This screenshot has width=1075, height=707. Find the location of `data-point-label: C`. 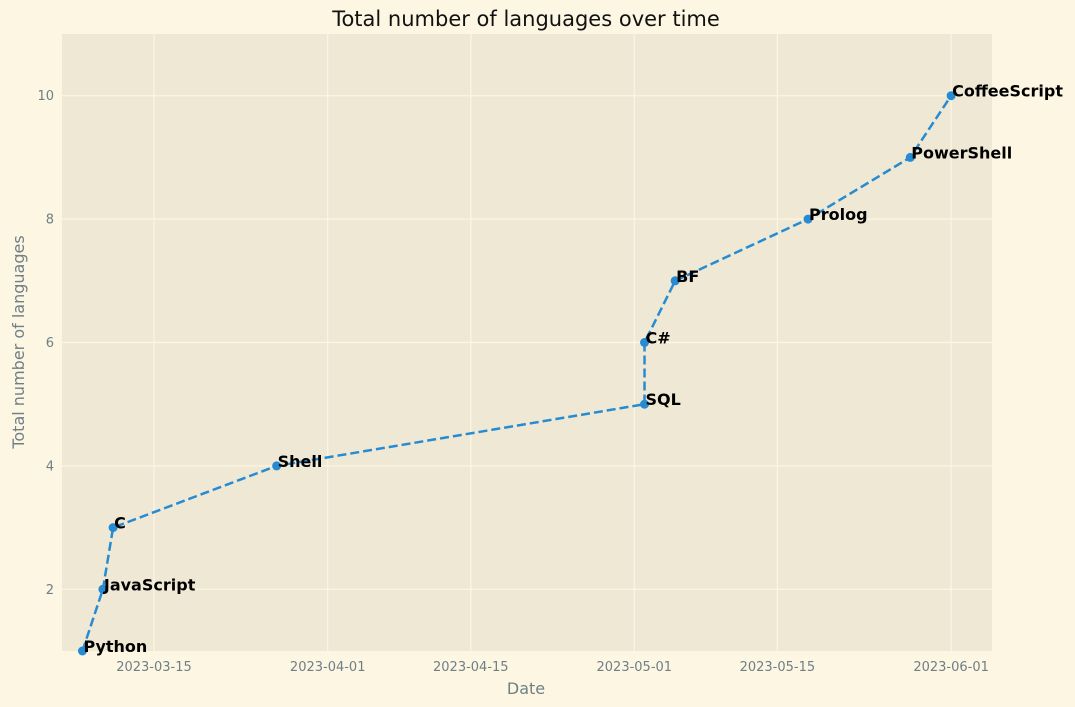

data-point-label: C is located at coordinates (120, 523).